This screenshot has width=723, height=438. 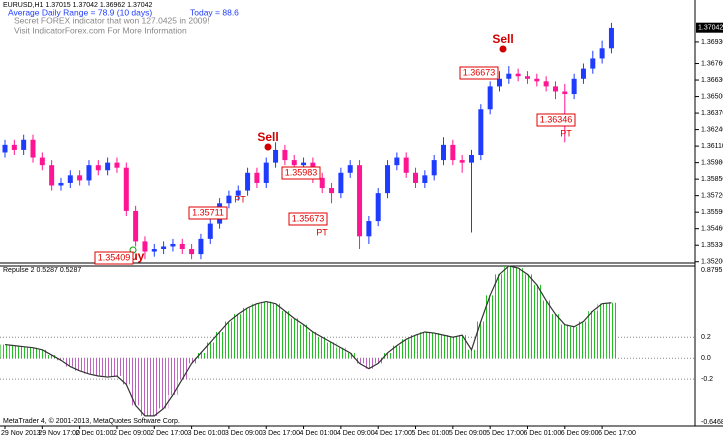 I want to click on price-label: 1.36673, so click(x=479, y=72).